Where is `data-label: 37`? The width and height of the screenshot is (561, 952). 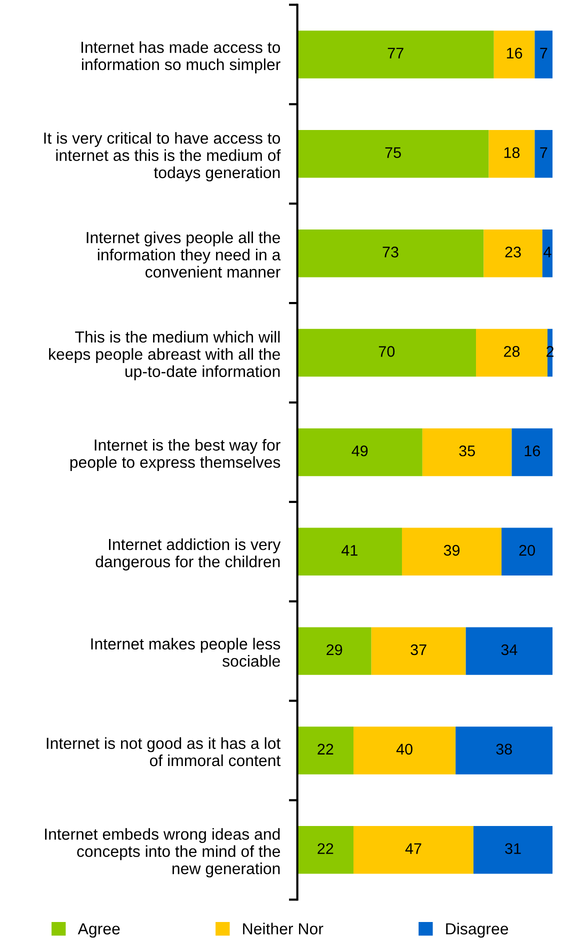 data-label: 37 is located at coordinates (418, 650).